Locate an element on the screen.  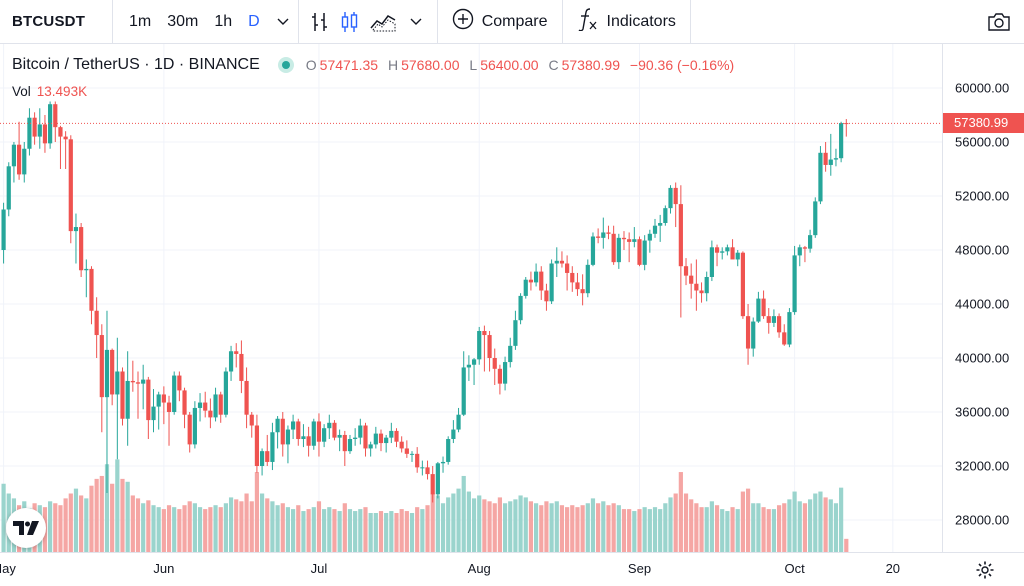
compare-label: Compare is located at coordinates (514, 21).